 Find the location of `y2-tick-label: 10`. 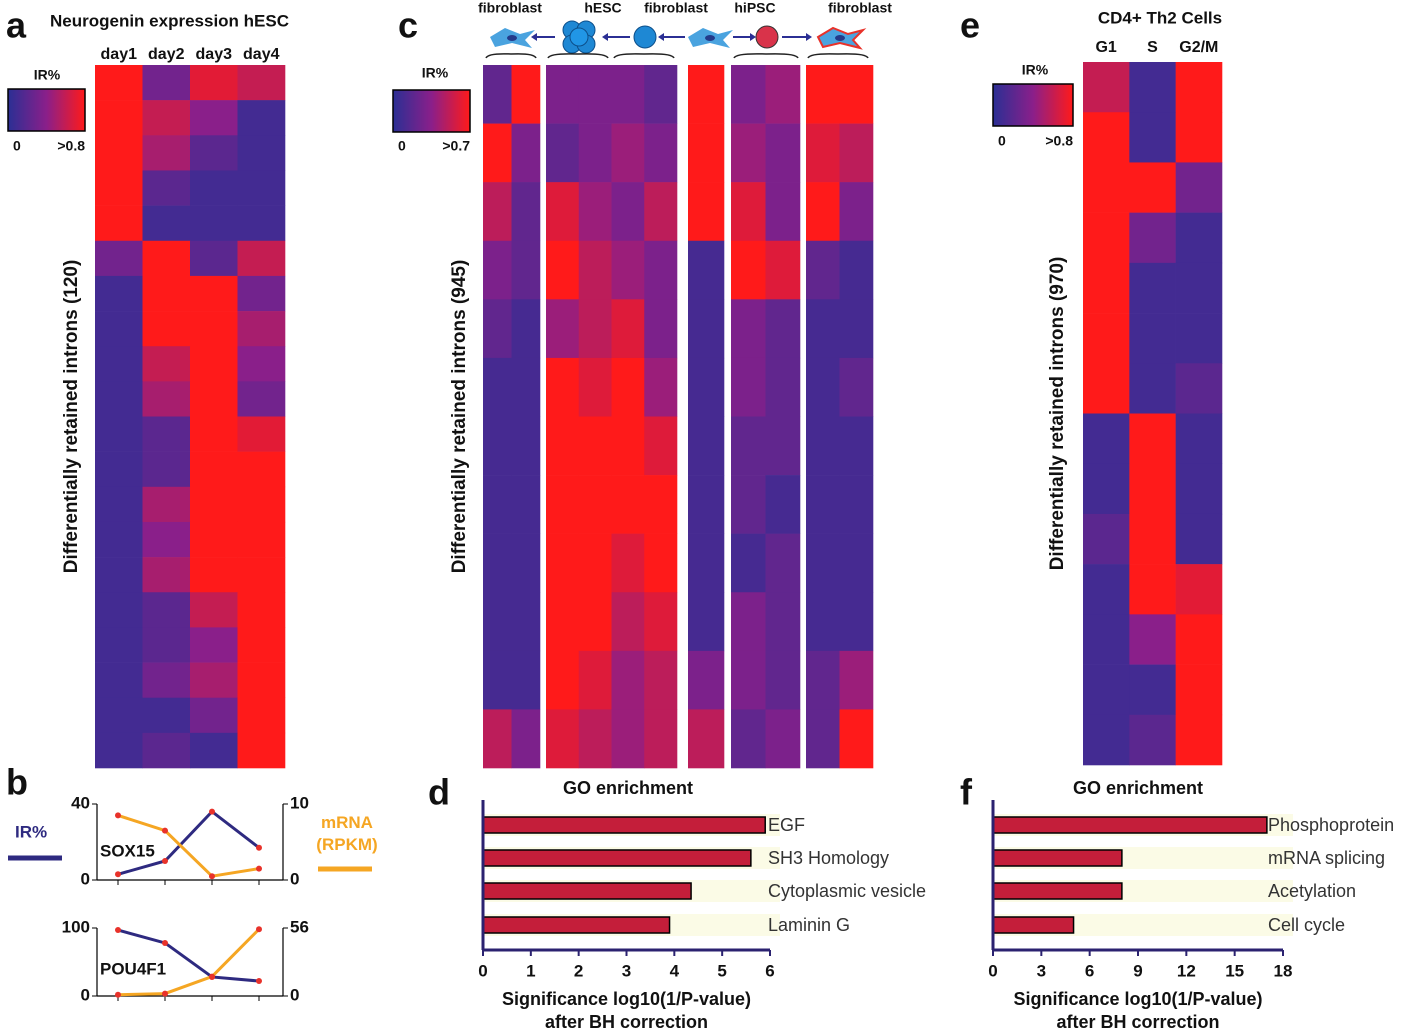

y2-tick-label: 10 is located at coordinates (299, 802).